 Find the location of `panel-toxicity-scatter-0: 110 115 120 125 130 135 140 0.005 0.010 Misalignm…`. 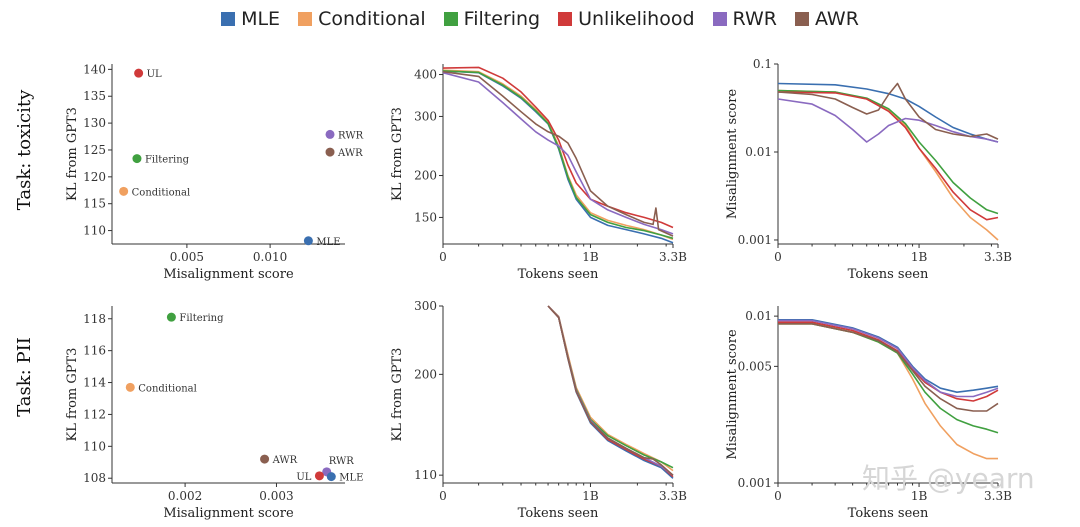

panel-toxicity-scatter-0: 110 115 120 125 130 135 140 0.005 0.010 Misalignm… is located at coordinates (214, 172).